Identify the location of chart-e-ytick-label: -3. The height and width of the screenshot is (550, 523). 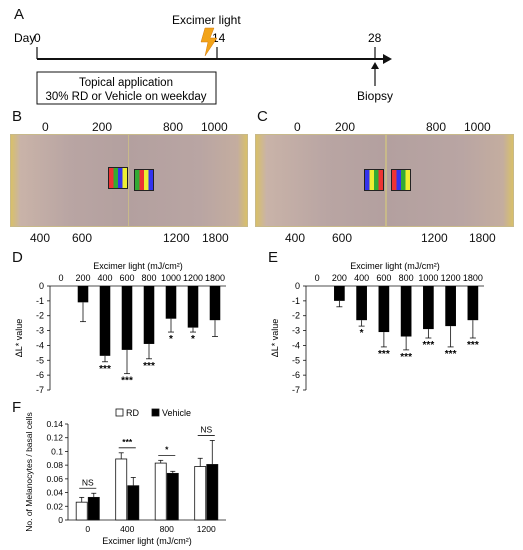
(296, 331).